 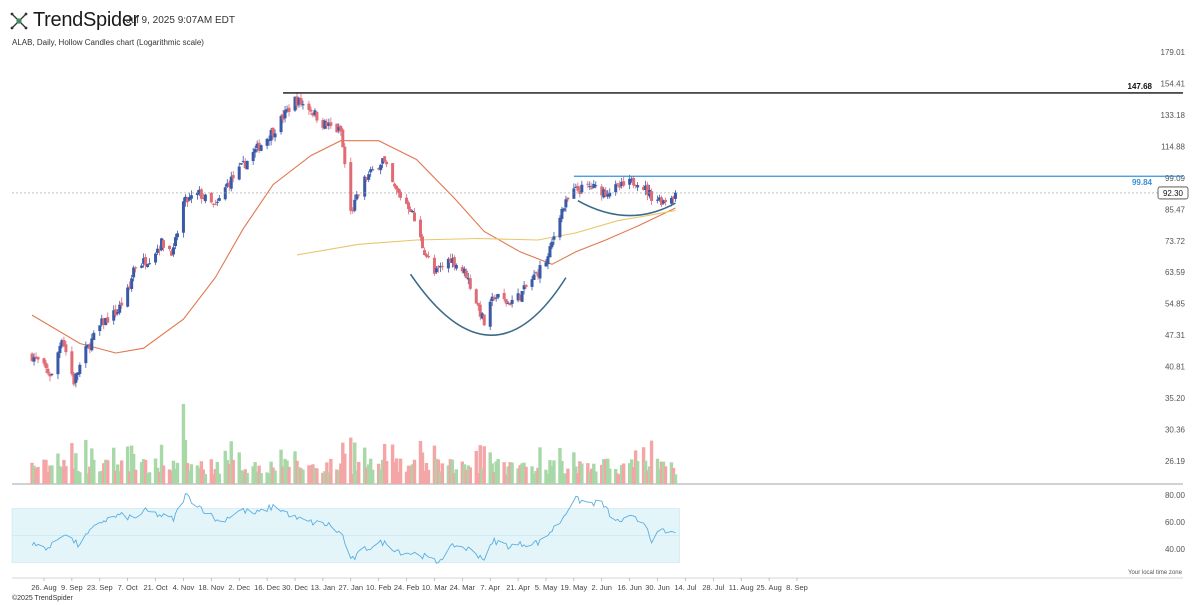 I want to click on time-tick-label: 26. Aug, so click(x=43, y=587).